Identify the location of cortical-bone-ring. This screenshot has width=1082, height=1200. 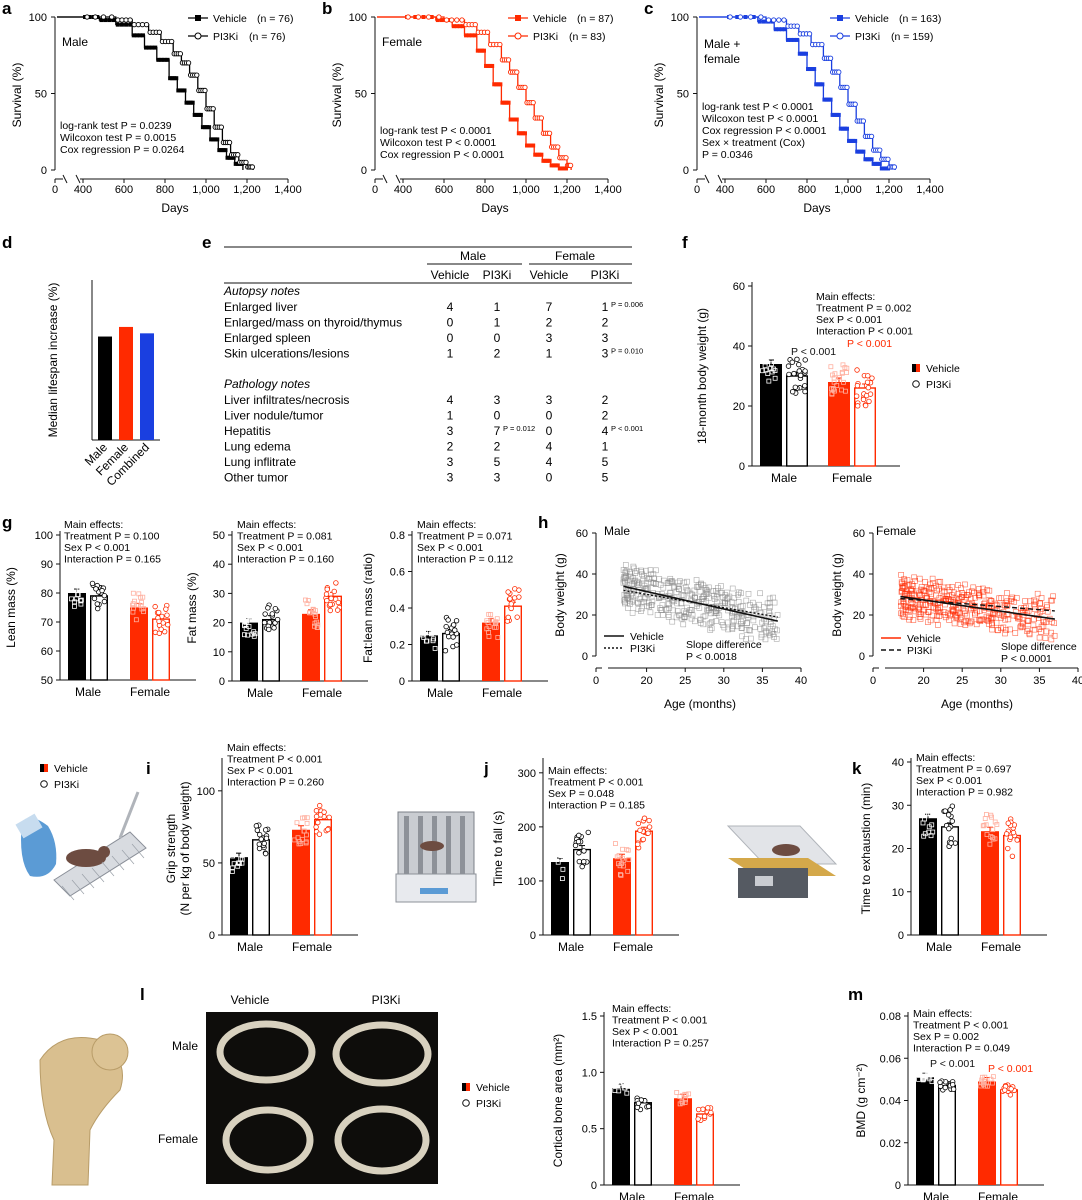
(382, 1140).